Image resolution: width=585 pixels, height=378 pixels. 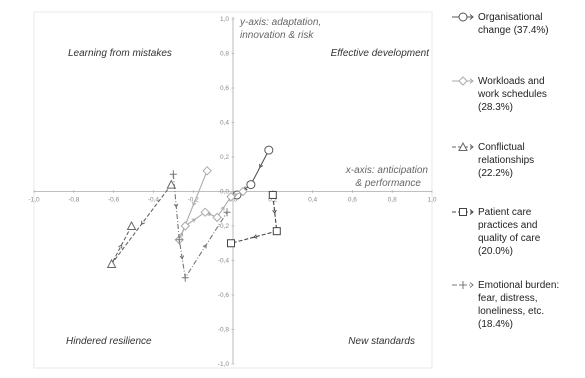 What do you see at coordinates (381, 53) in the screenshot?
I see `quadrant-label-top-right: Effective development` at bounding box center [381, 53].